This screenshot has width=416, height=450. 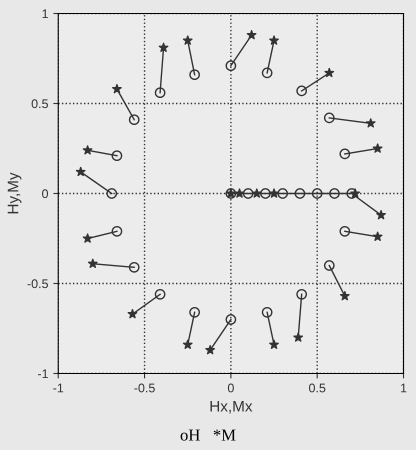 I want to click on y-tick-label: 0.5, so click(x=40, y=103).